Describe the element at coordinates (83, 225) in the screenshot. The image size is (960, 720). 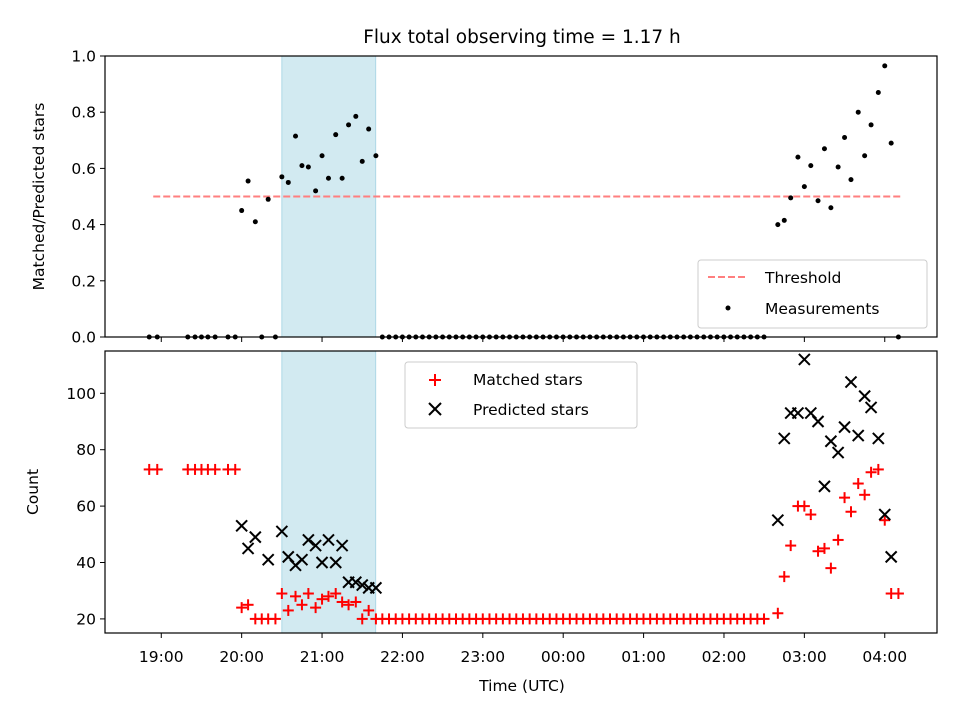
I see `y-tick-label: 0.4` at that location.